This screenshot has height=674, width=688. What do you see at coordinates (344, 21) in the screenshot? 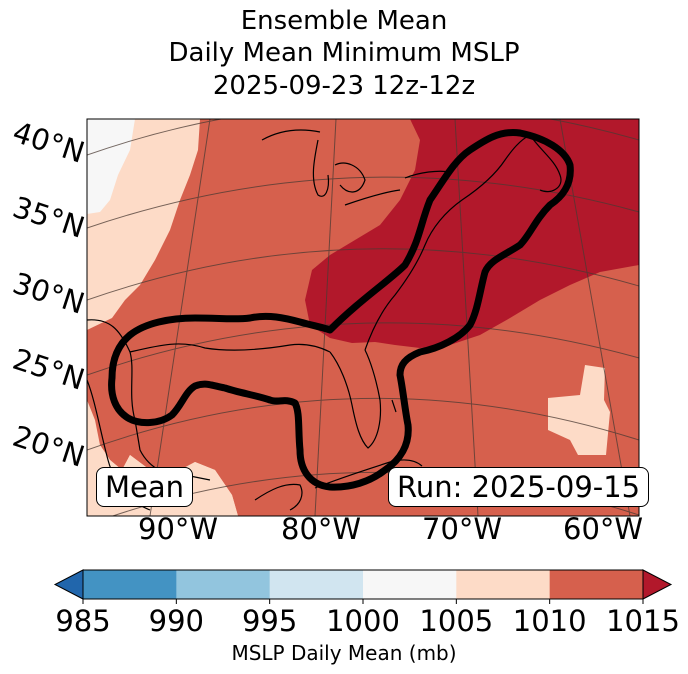
I see `title-line-1: Ensemble Mean` at bounding box center [344, 21].